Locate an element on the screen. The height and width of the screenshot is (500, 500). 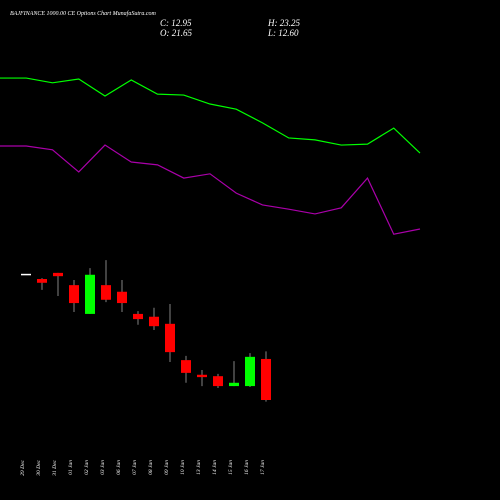
x-tick-label: 16 Jan is located at coordinates (247, 467).